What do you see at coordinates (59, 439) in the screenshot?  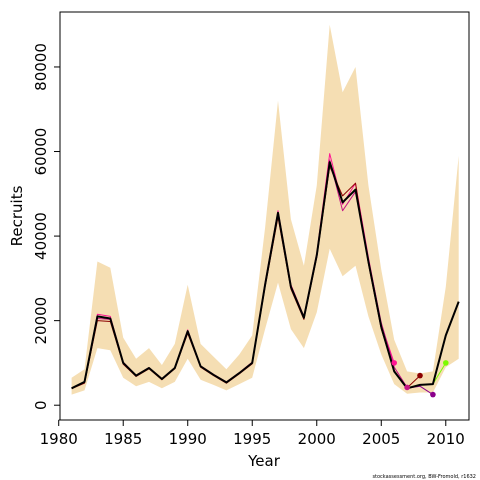 I see `x-tick-label: 1980` at bounding box center [59, 439].